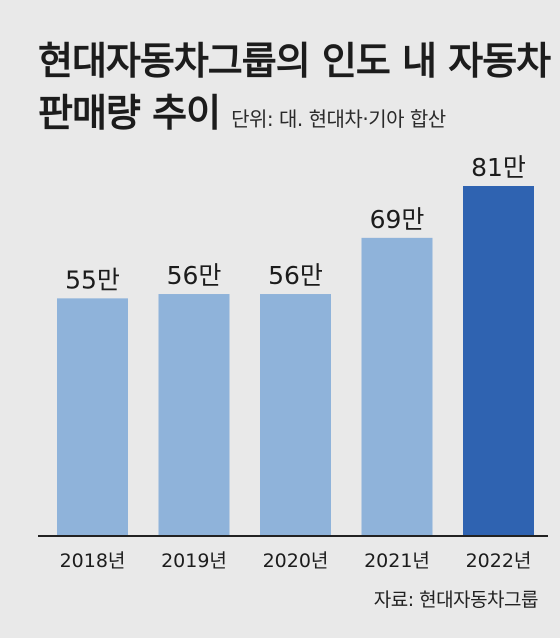 The width and height of the screenshot is (560, 638). Describe the element at coordinates (92, 279) in the screenshot. I see `data-label-2018년: 55만` at that location.